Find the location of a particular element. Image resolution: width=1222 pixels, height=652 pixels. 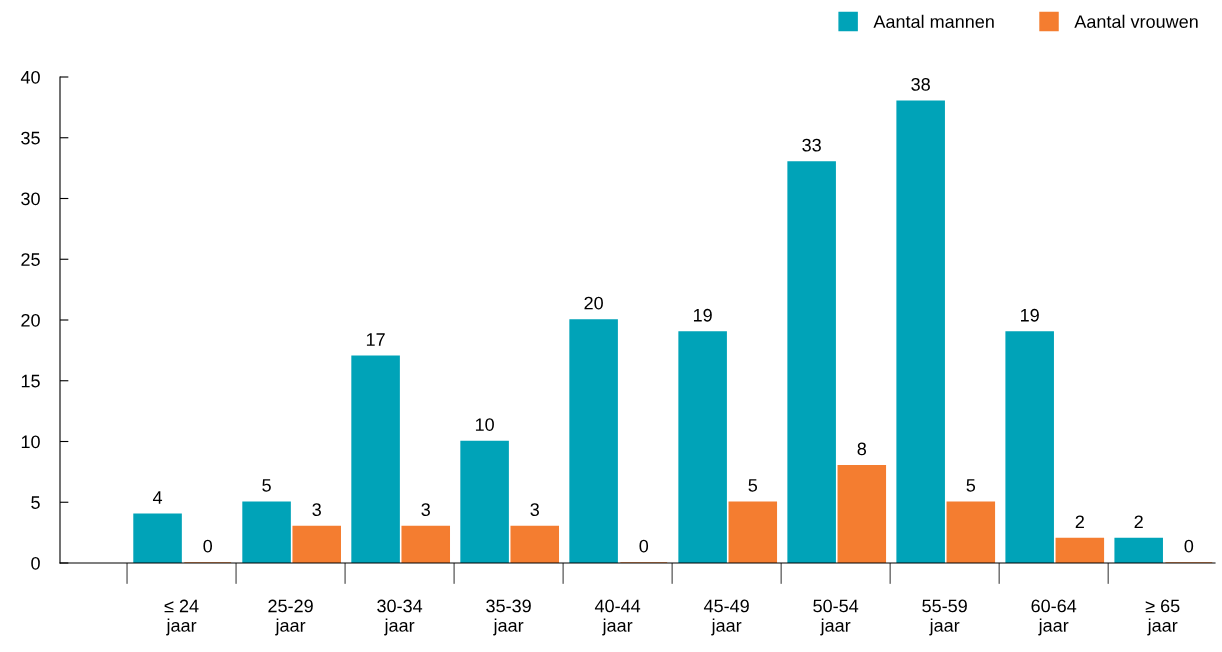

x-tick-label: 50-54 jaar is located at coordinates (836, 617).